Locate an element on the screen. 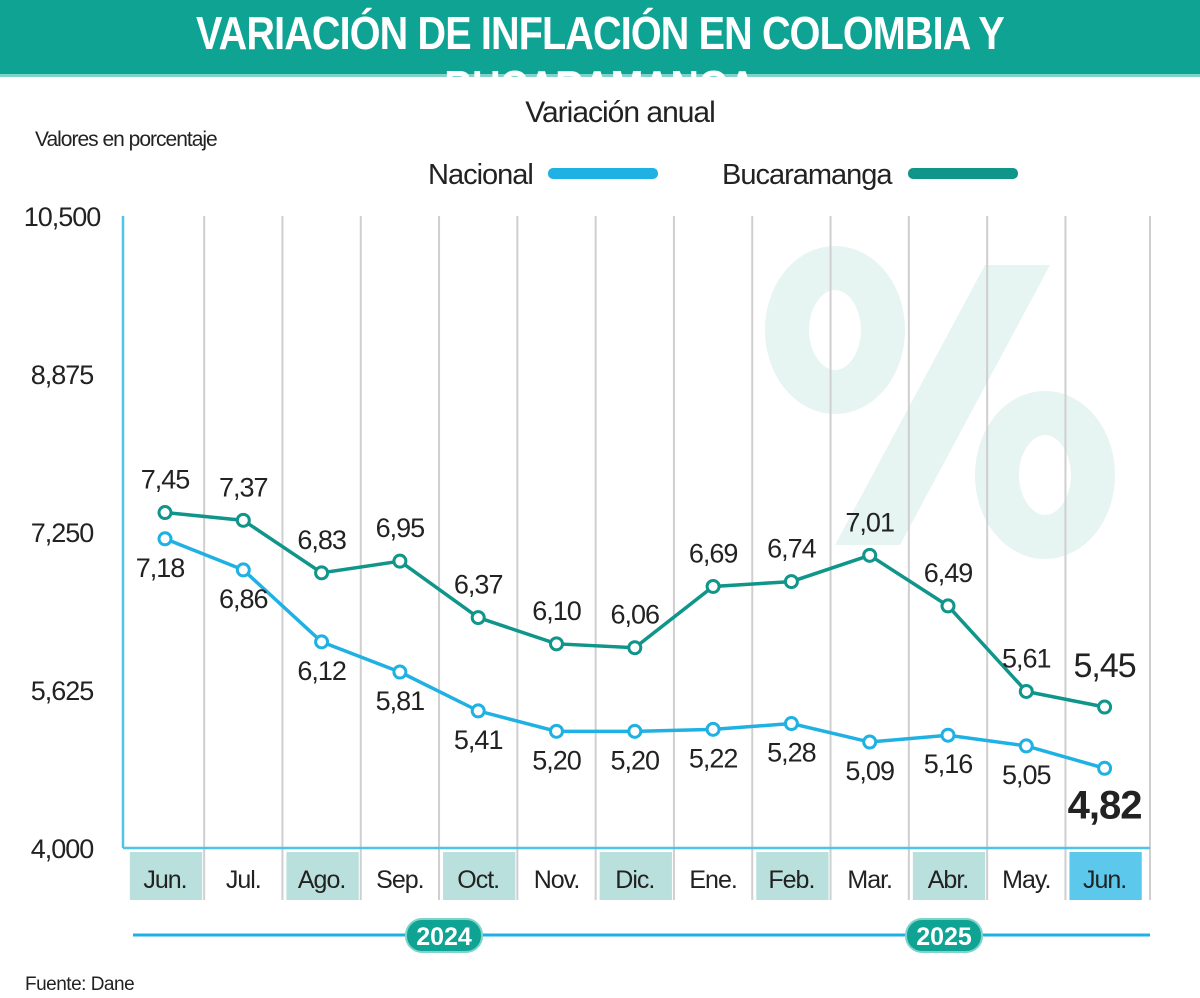  x-tick-label: Jul. is located at coordinates (243, 880).